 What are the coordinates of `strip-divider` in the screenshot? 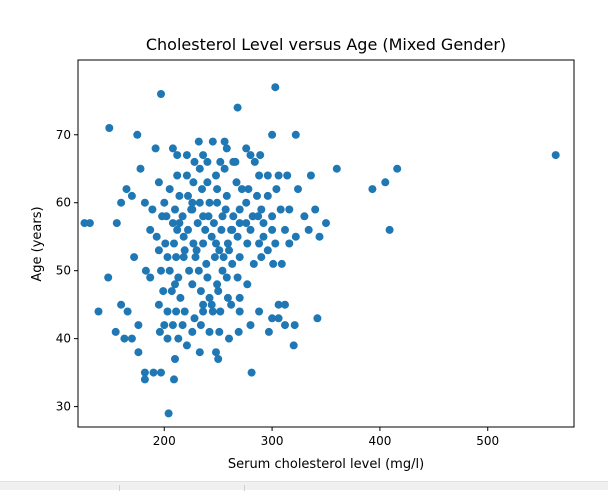 It's located at (119, 488).